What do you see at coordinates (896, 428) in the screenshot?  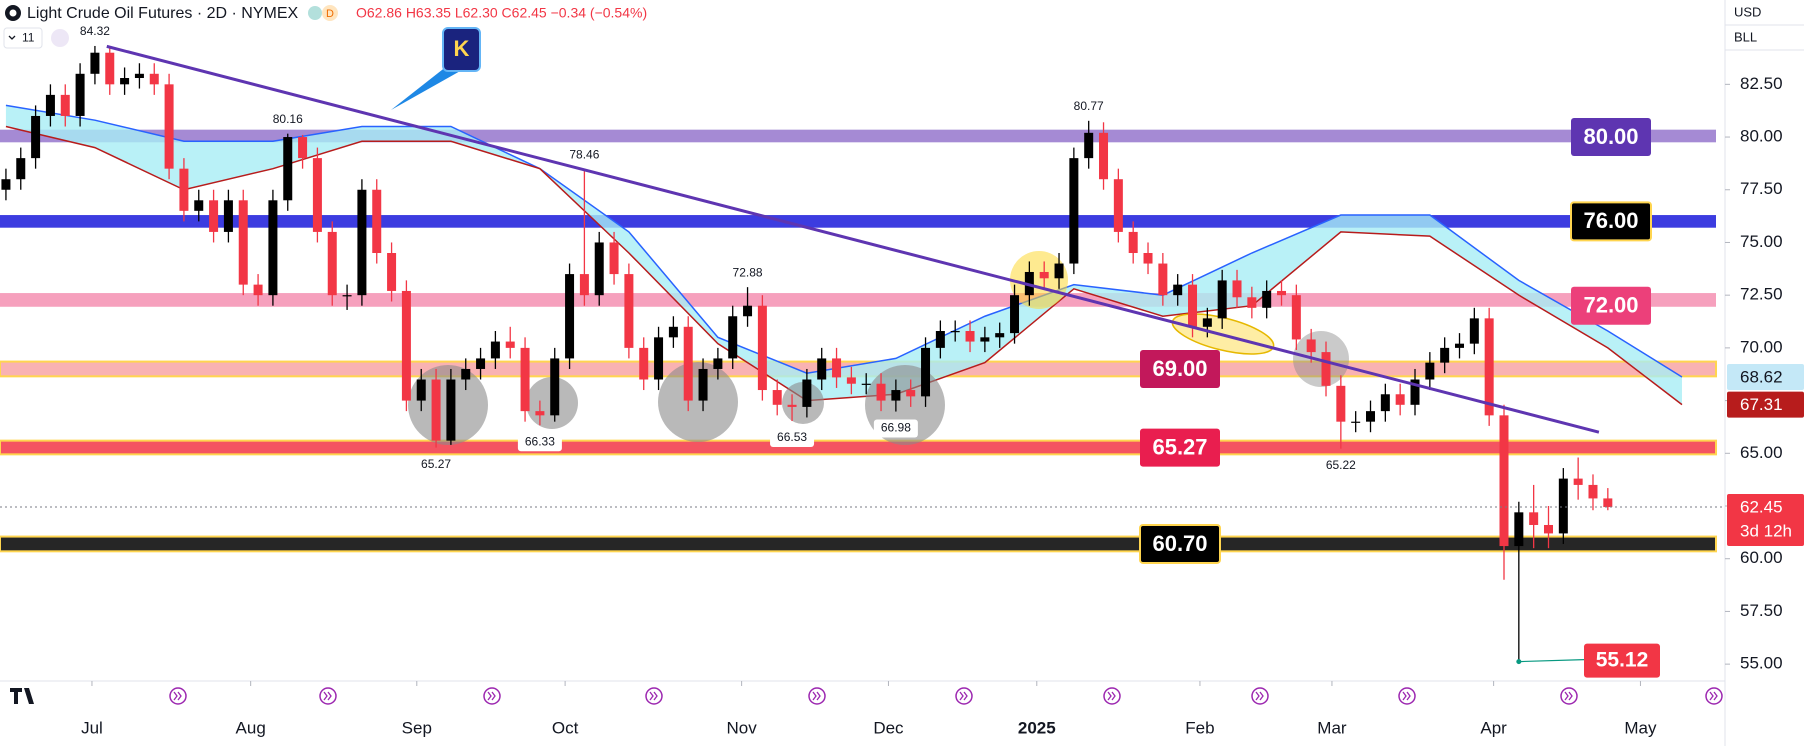 I see `low-label: 66.98` at bounding box center [896, 428].